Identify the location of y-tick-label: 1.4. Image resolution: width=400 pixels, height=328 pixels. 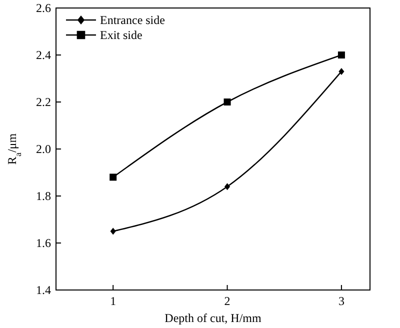
(43, 290).